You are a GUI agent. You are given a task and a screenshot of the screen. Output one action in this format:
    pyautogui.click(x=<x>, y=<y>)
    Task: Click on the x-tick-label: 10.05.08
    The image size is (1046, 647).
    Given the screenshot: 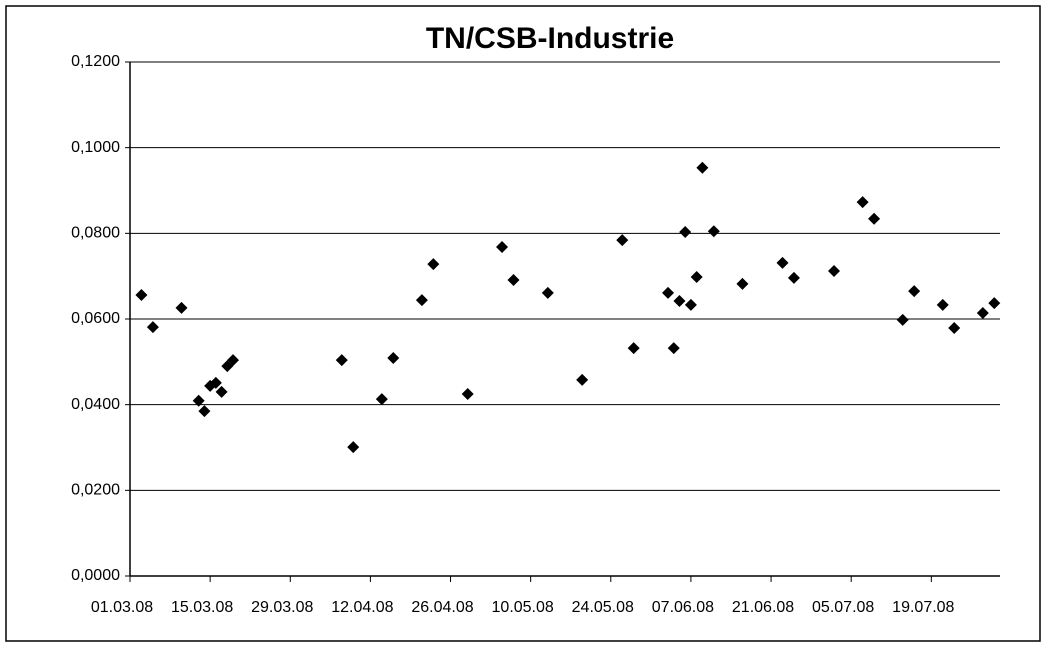 What is the action you would take?
    pyautogui.click(x=523, y=607)
    